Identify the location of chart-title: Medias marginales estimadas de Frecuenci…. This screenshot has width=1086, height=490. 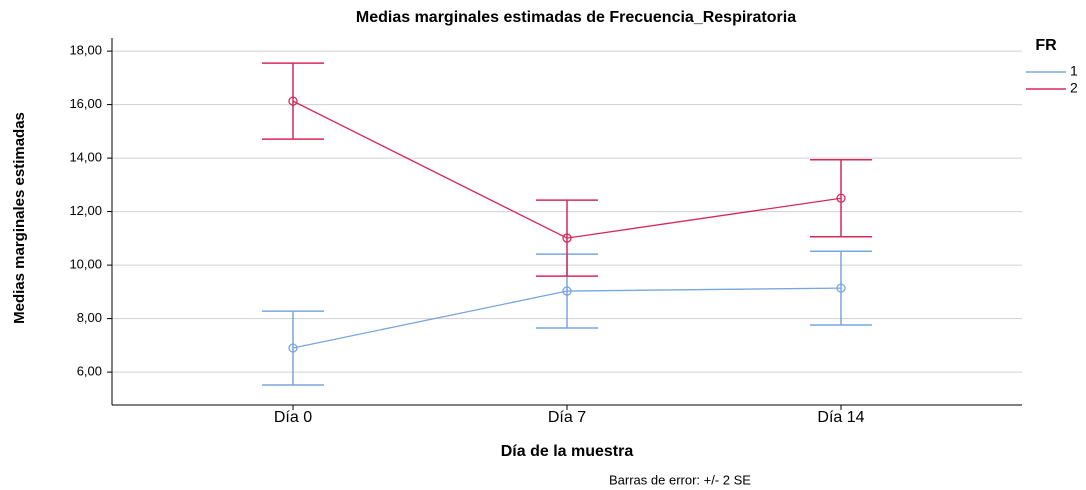
(576, 17).